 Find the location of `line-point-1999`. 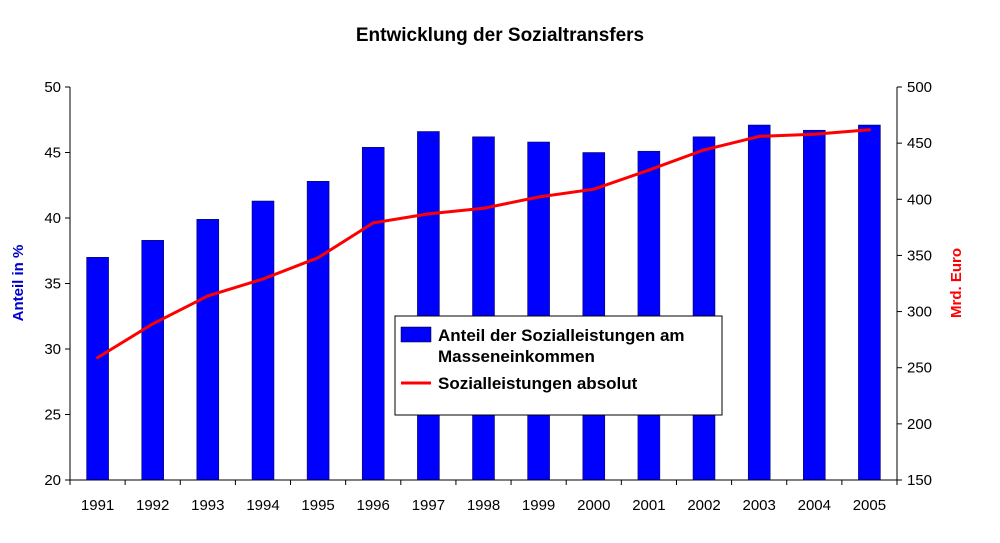

line-point-1999 is located at coordinates (539, 197).